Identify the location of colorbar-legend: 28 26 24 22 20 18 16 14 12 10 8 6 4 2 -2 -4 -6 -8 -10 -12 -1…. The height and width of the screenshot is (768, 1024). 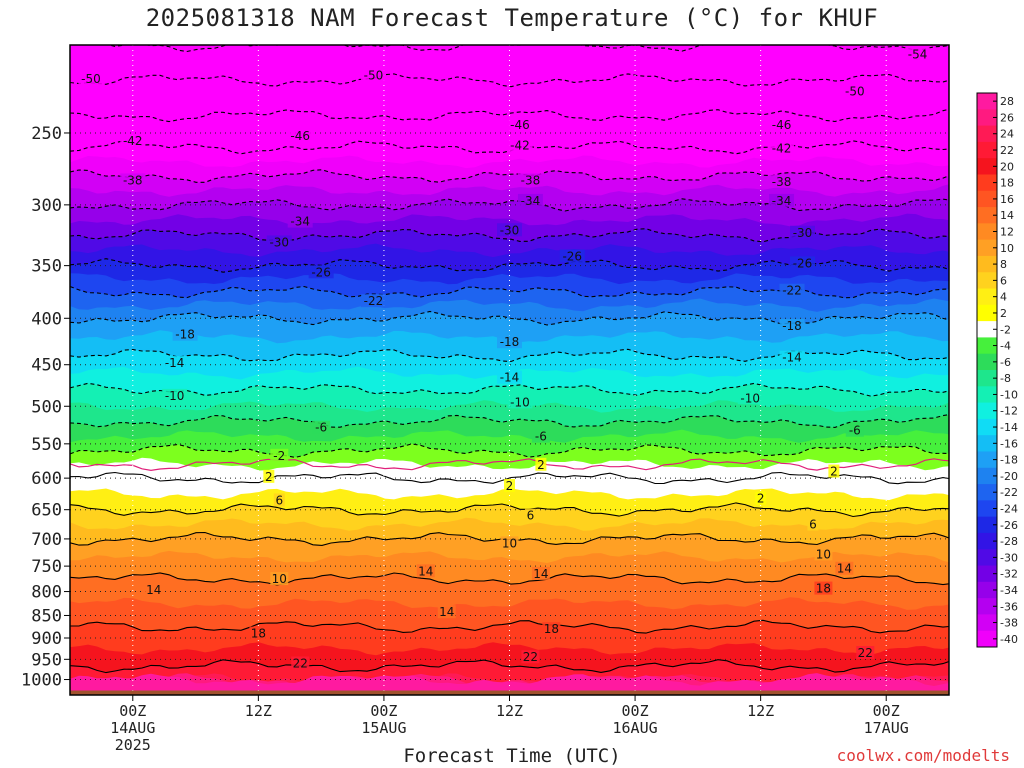
(997, 370).